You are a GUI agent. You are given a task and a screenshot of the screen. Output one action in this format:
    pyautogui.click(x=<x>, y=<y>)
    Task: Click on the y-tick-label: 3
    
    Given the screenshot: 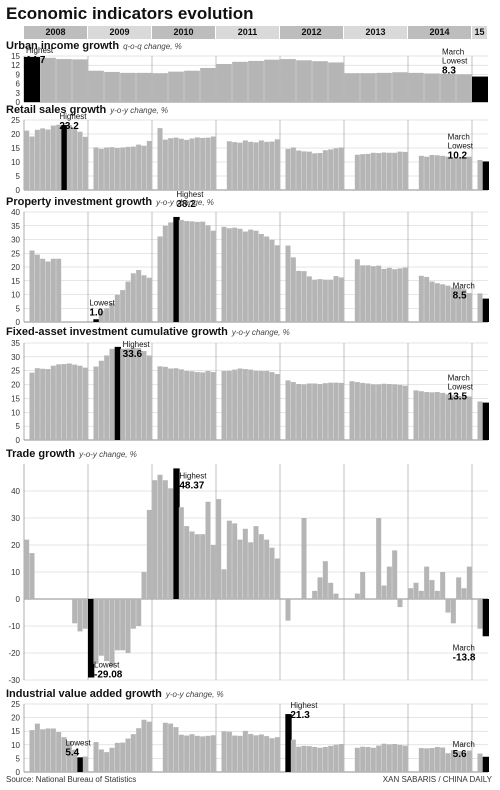 What is the action you would take?
    pyautogui.click(x=18, y=93)
    